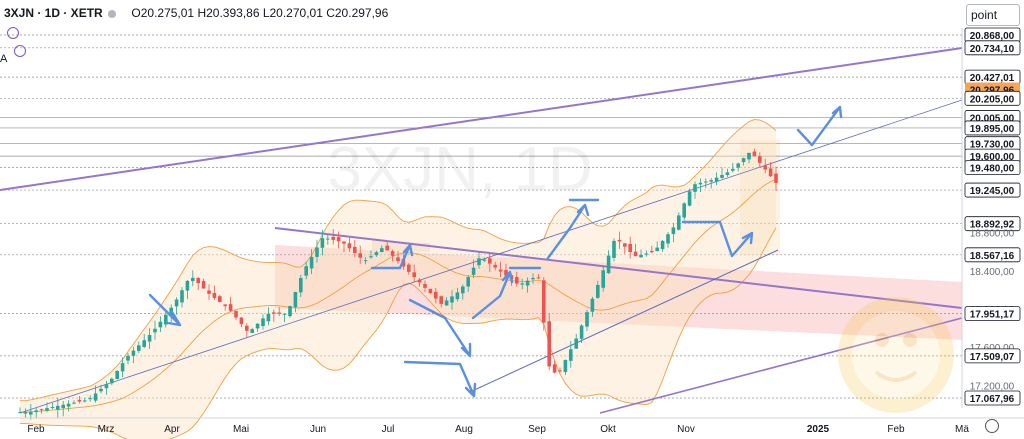 The image size is (1024, 439). I want to click on downtrend-line, so click(618, 268).